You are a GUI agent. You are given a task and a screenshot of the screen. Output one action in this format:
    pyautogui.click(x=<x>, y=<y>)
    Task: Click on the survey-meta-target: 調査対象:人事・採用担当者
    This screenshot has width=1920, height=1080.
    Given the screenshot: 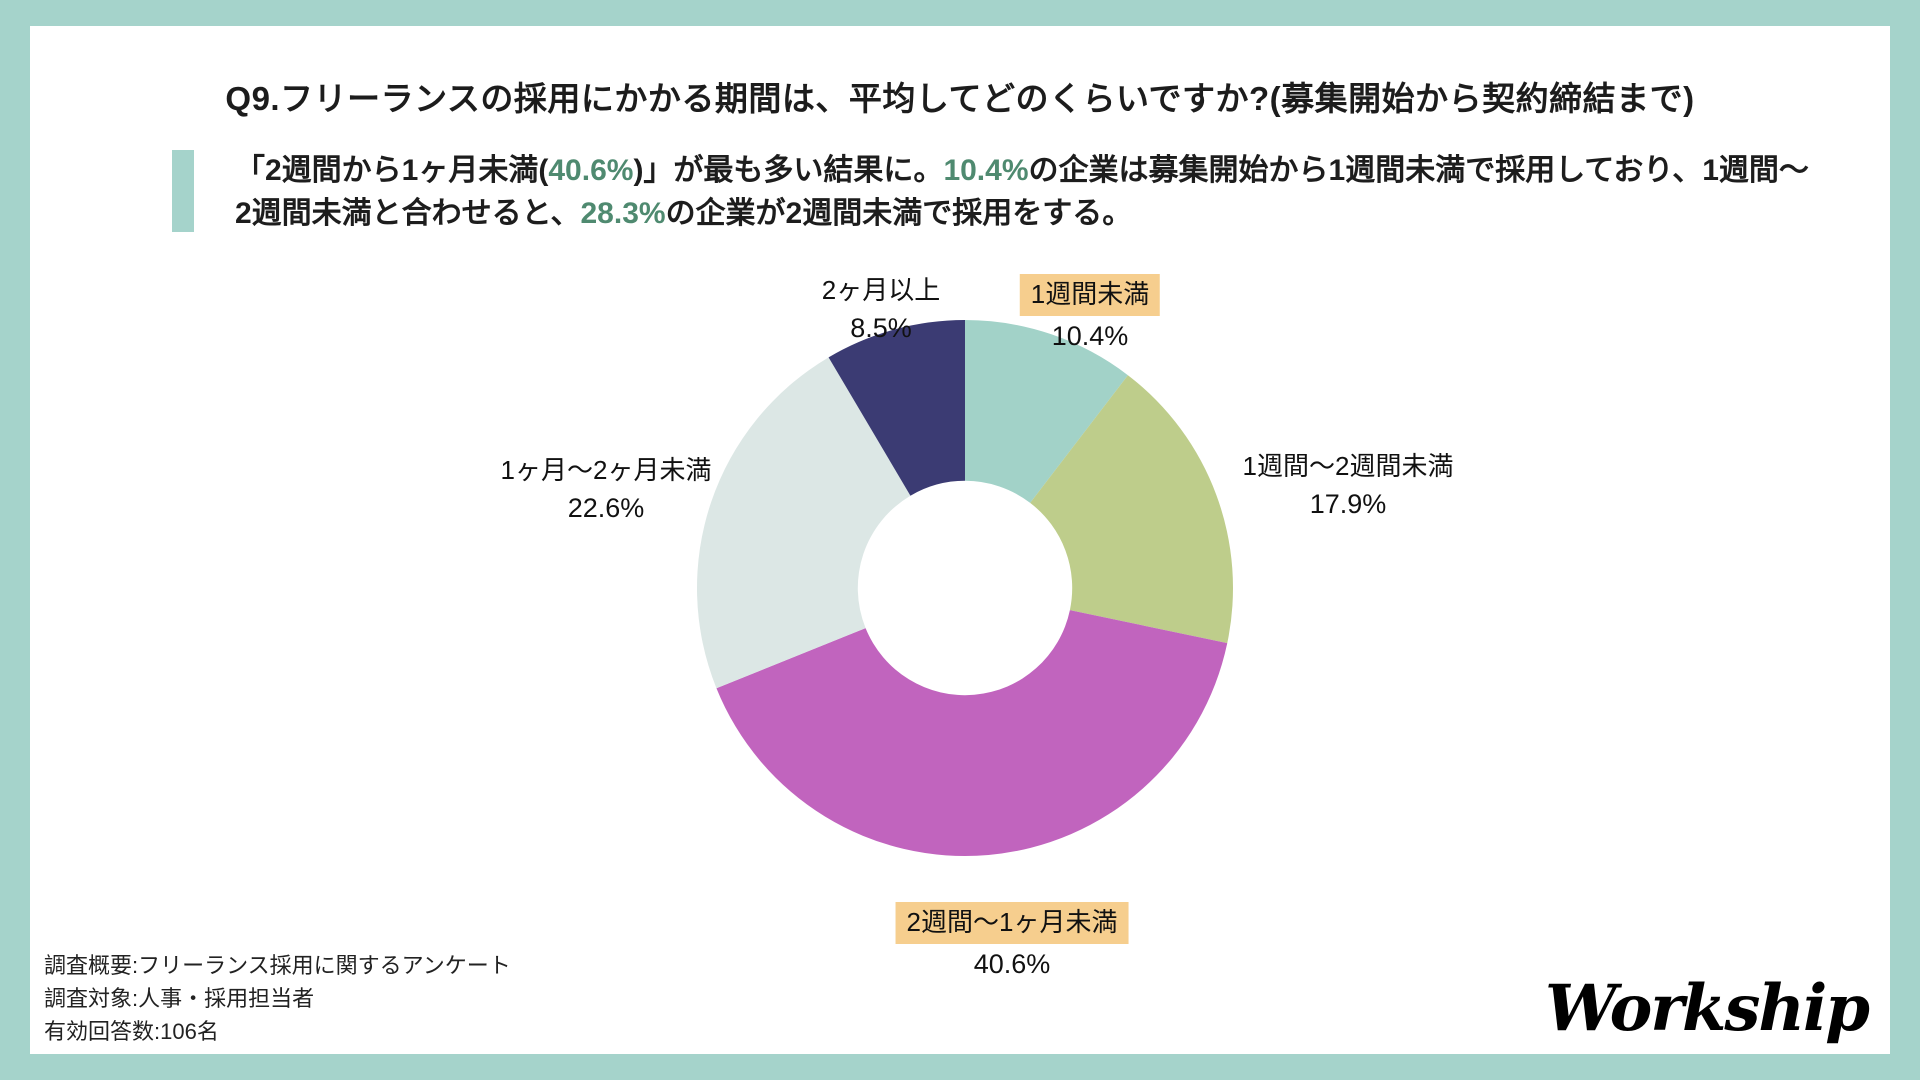 What is the action you would take?
    pyautogui.click(x=179, y=998)
    